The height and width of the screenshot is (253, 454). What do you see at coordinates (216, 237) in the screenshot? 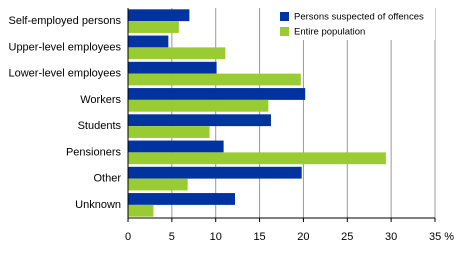
I see `x-tick-label: 10` at bounding box center [216, 237].